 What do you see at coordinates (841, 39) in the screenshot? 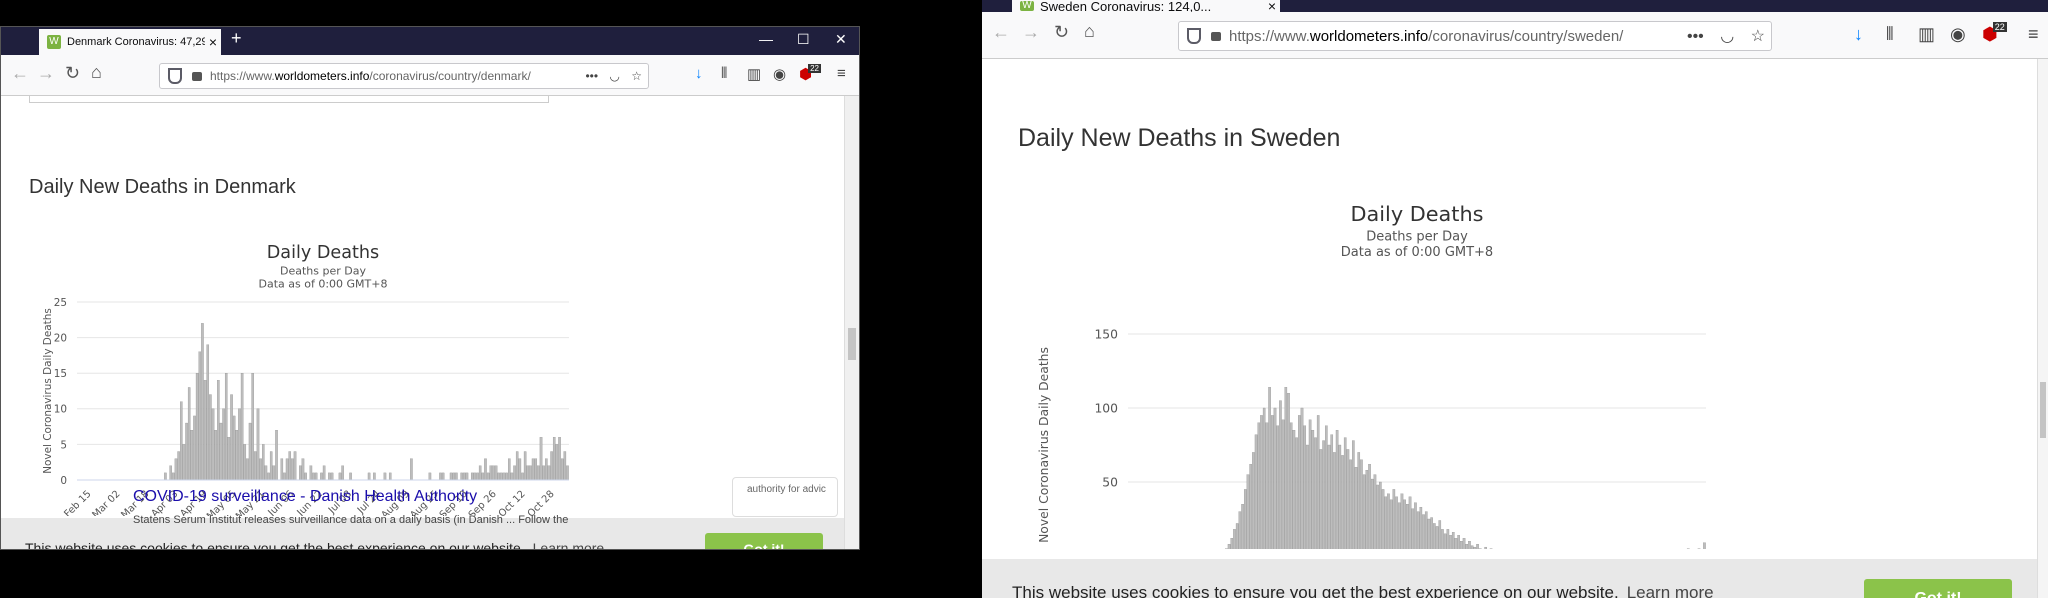
I see `close-window-icon: ✕` at bounding box center [841, 39].